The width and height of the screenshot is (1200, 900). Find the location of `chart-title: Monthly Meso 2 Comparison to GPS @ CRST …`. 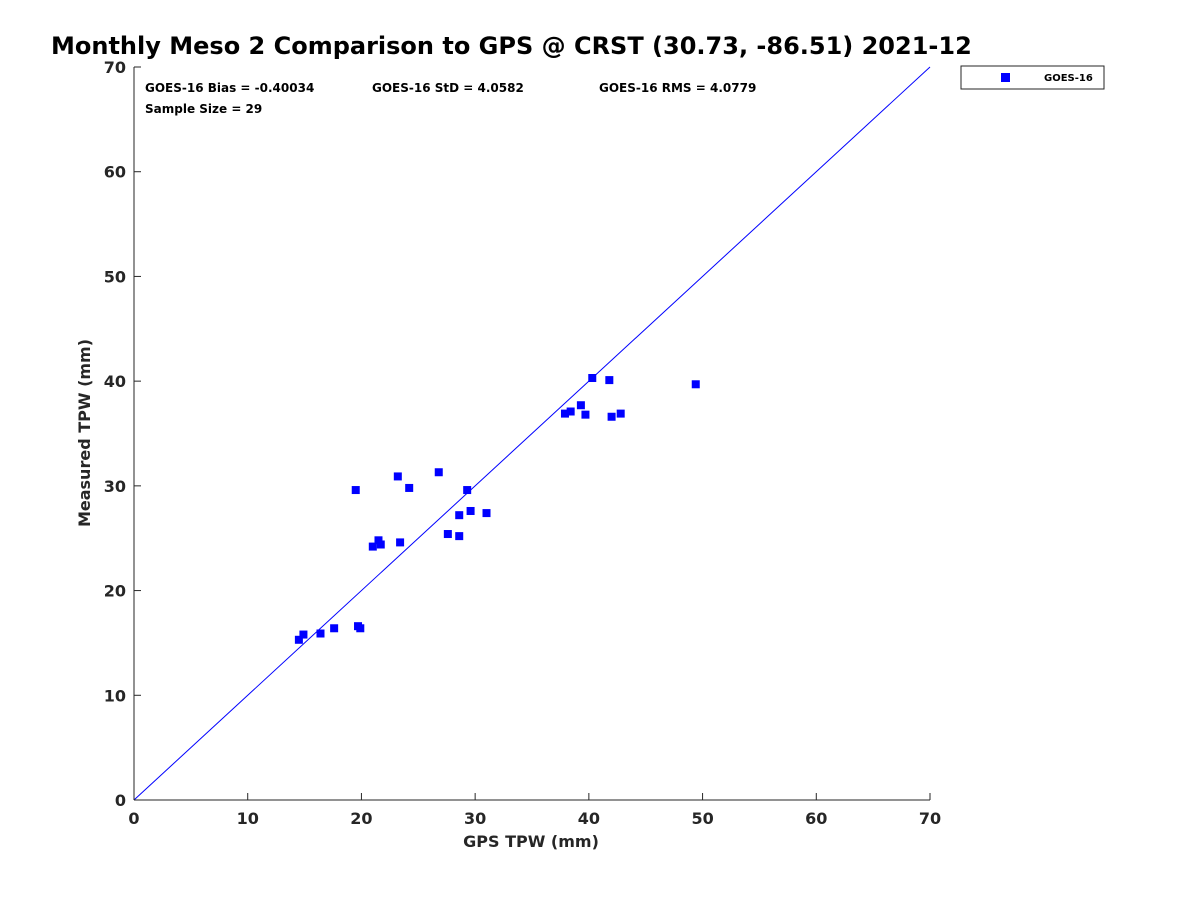

chart-title: Monthly Meso 2 Comparison to GPS @ CRST … is located at coordinates (511, 46).